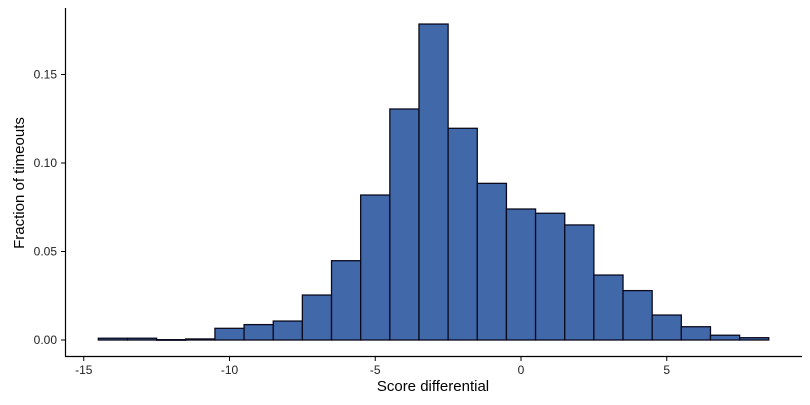 The height and width of the screenshot is (405, 810). What do you see at coordinates (230, 370) in the screenshot?
I see `x-tick-label: -10` at bounding box center [230, 370].